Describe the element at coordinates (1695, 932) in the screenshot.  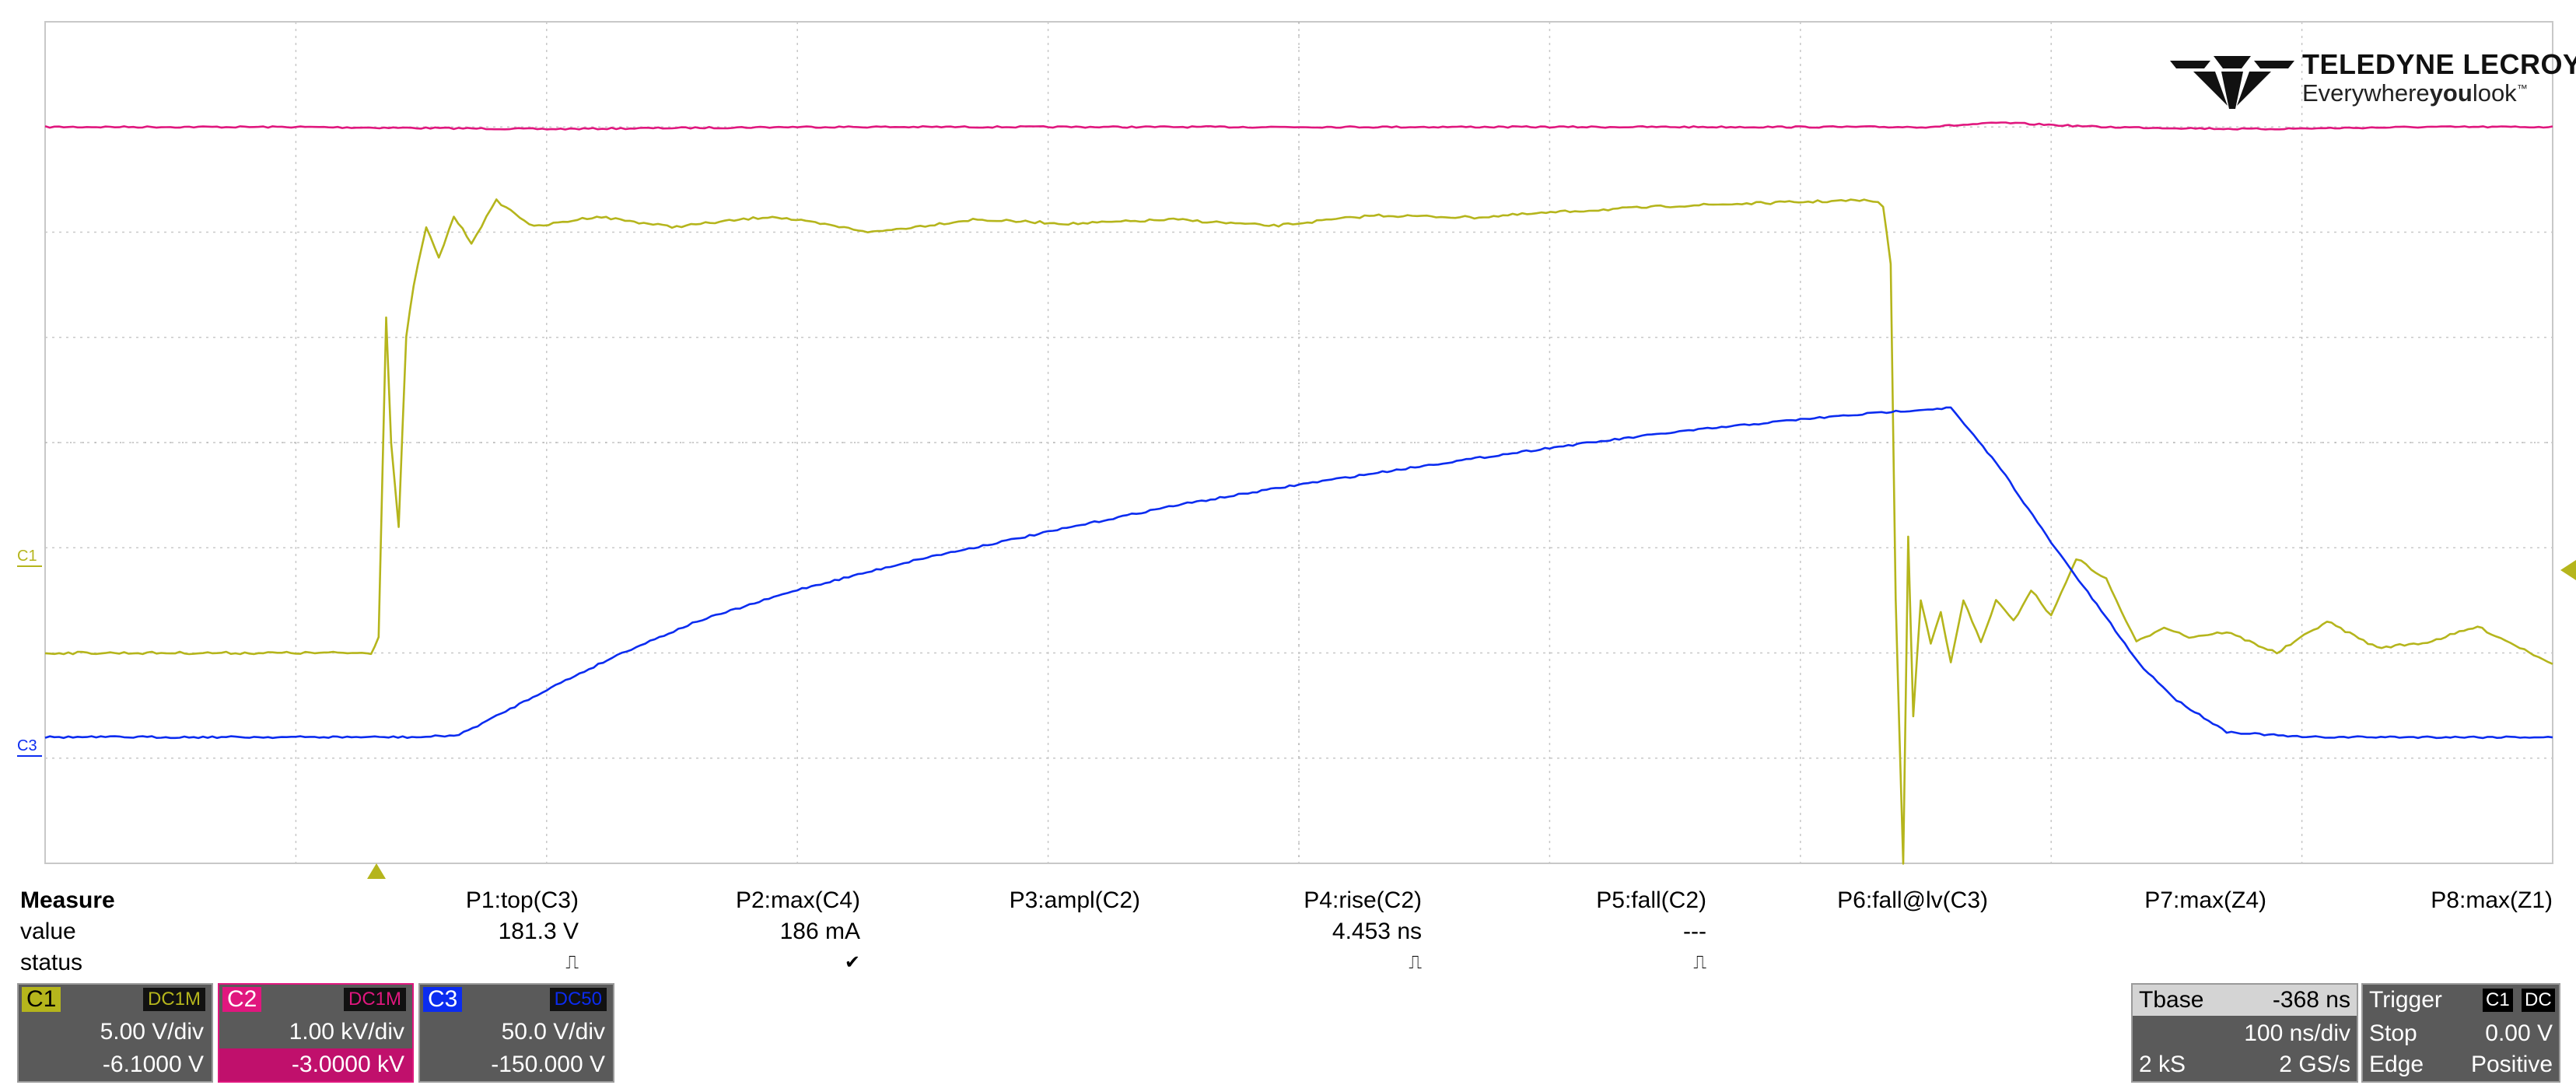
I see `param-value: ---` at that location.